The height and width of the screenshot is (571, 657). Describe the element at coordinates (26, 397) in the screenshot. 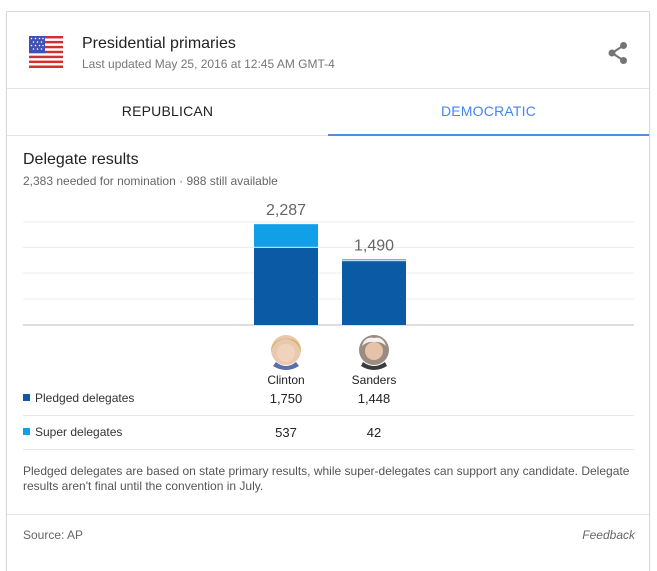

I see `pledged-swatch` at that location.